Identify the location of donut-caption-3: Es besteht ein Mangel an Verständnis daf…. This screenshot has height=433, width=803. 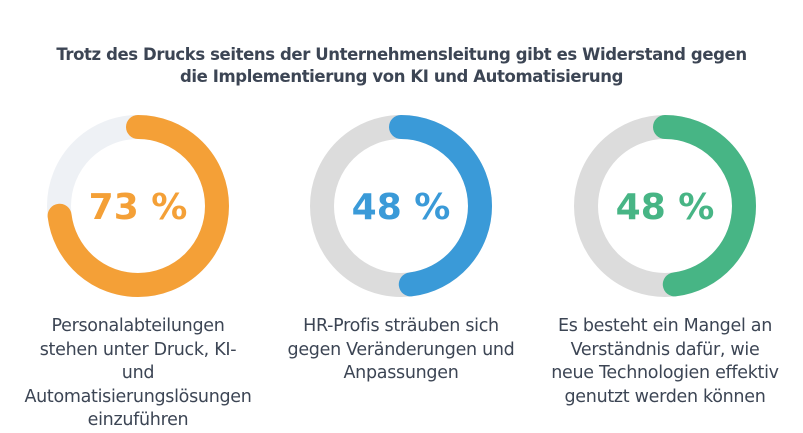
(665, 361).